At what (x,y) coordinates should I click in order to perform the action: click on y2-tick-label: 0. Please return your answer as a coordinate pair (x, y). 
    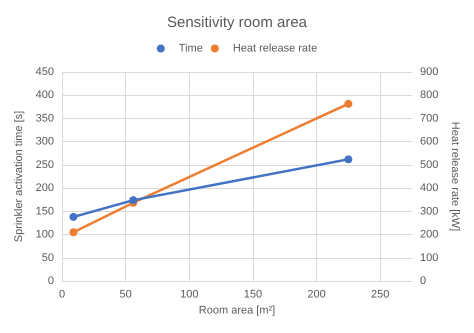
    Looking at the image, I should click on (423, 281).